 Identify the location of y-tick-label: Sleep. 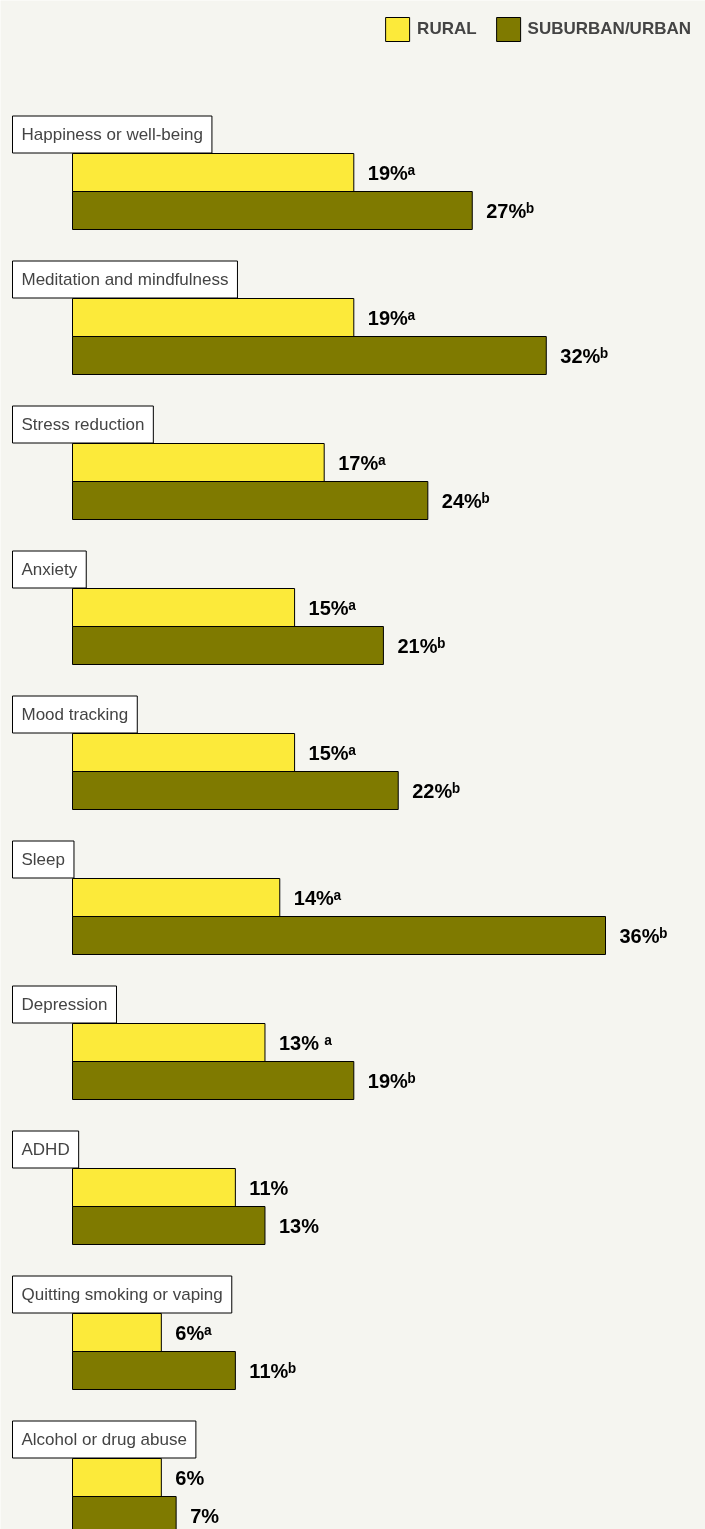
(43, 859).